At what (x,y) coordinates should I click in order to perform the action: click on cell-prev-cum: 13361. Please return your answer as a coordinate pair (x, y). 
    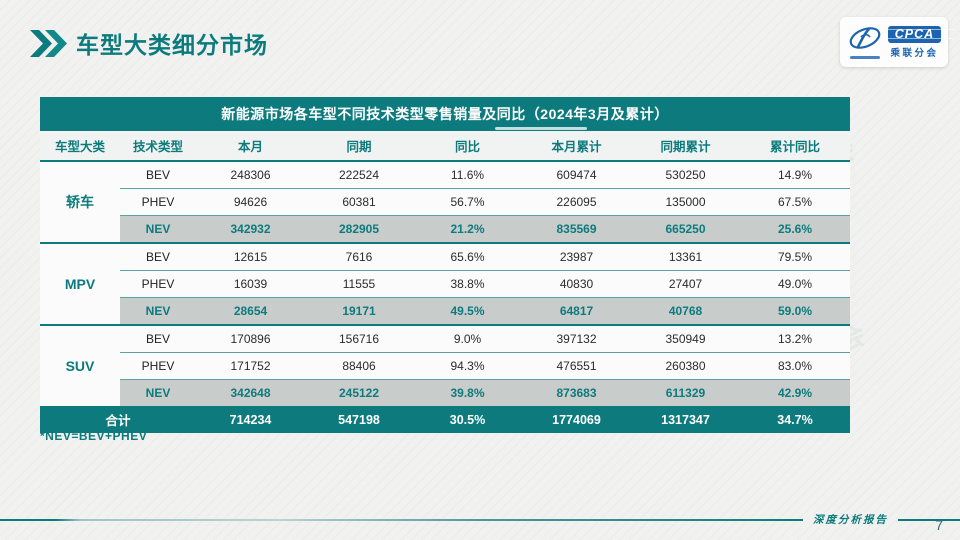
    Looking at the image, I should click on (685, 256).